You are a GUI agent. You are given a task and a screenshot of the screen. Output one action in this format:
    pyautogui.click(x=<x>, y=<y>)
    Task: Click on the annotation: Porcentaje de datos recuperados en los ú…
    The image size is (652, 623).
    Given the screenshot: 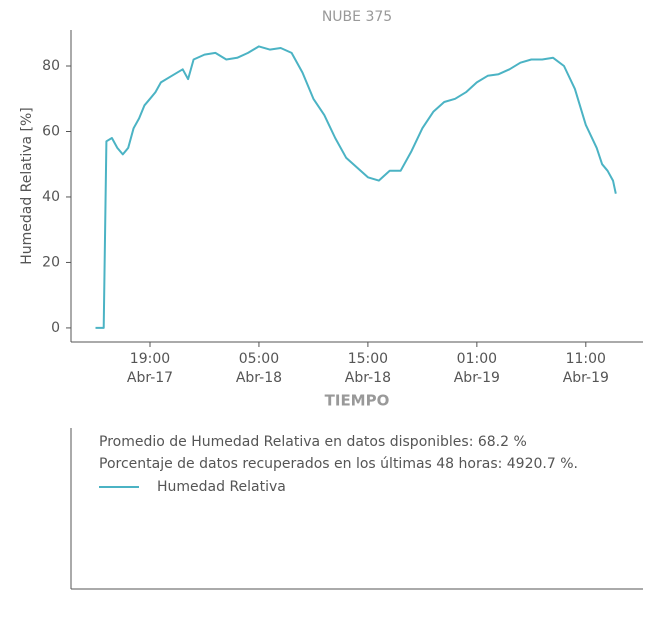 What is the action you would take?
    pyautogui.click(x=338, y=464)
    